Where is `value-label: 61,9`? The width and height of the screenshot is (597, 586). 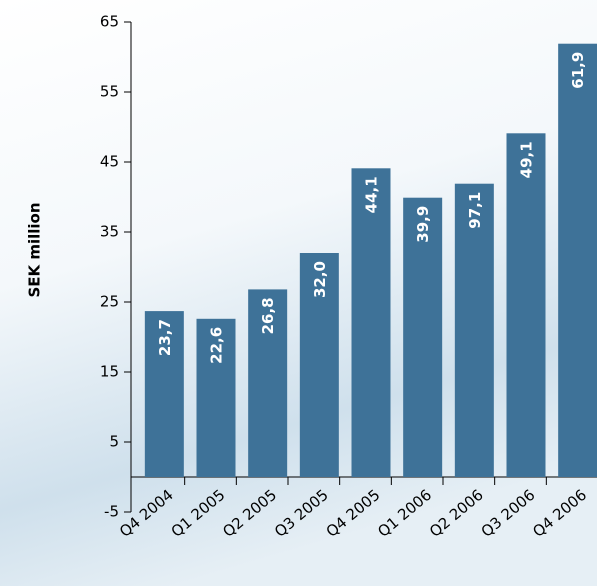
value-label: 61,9 is located at coordinates (578, 70).